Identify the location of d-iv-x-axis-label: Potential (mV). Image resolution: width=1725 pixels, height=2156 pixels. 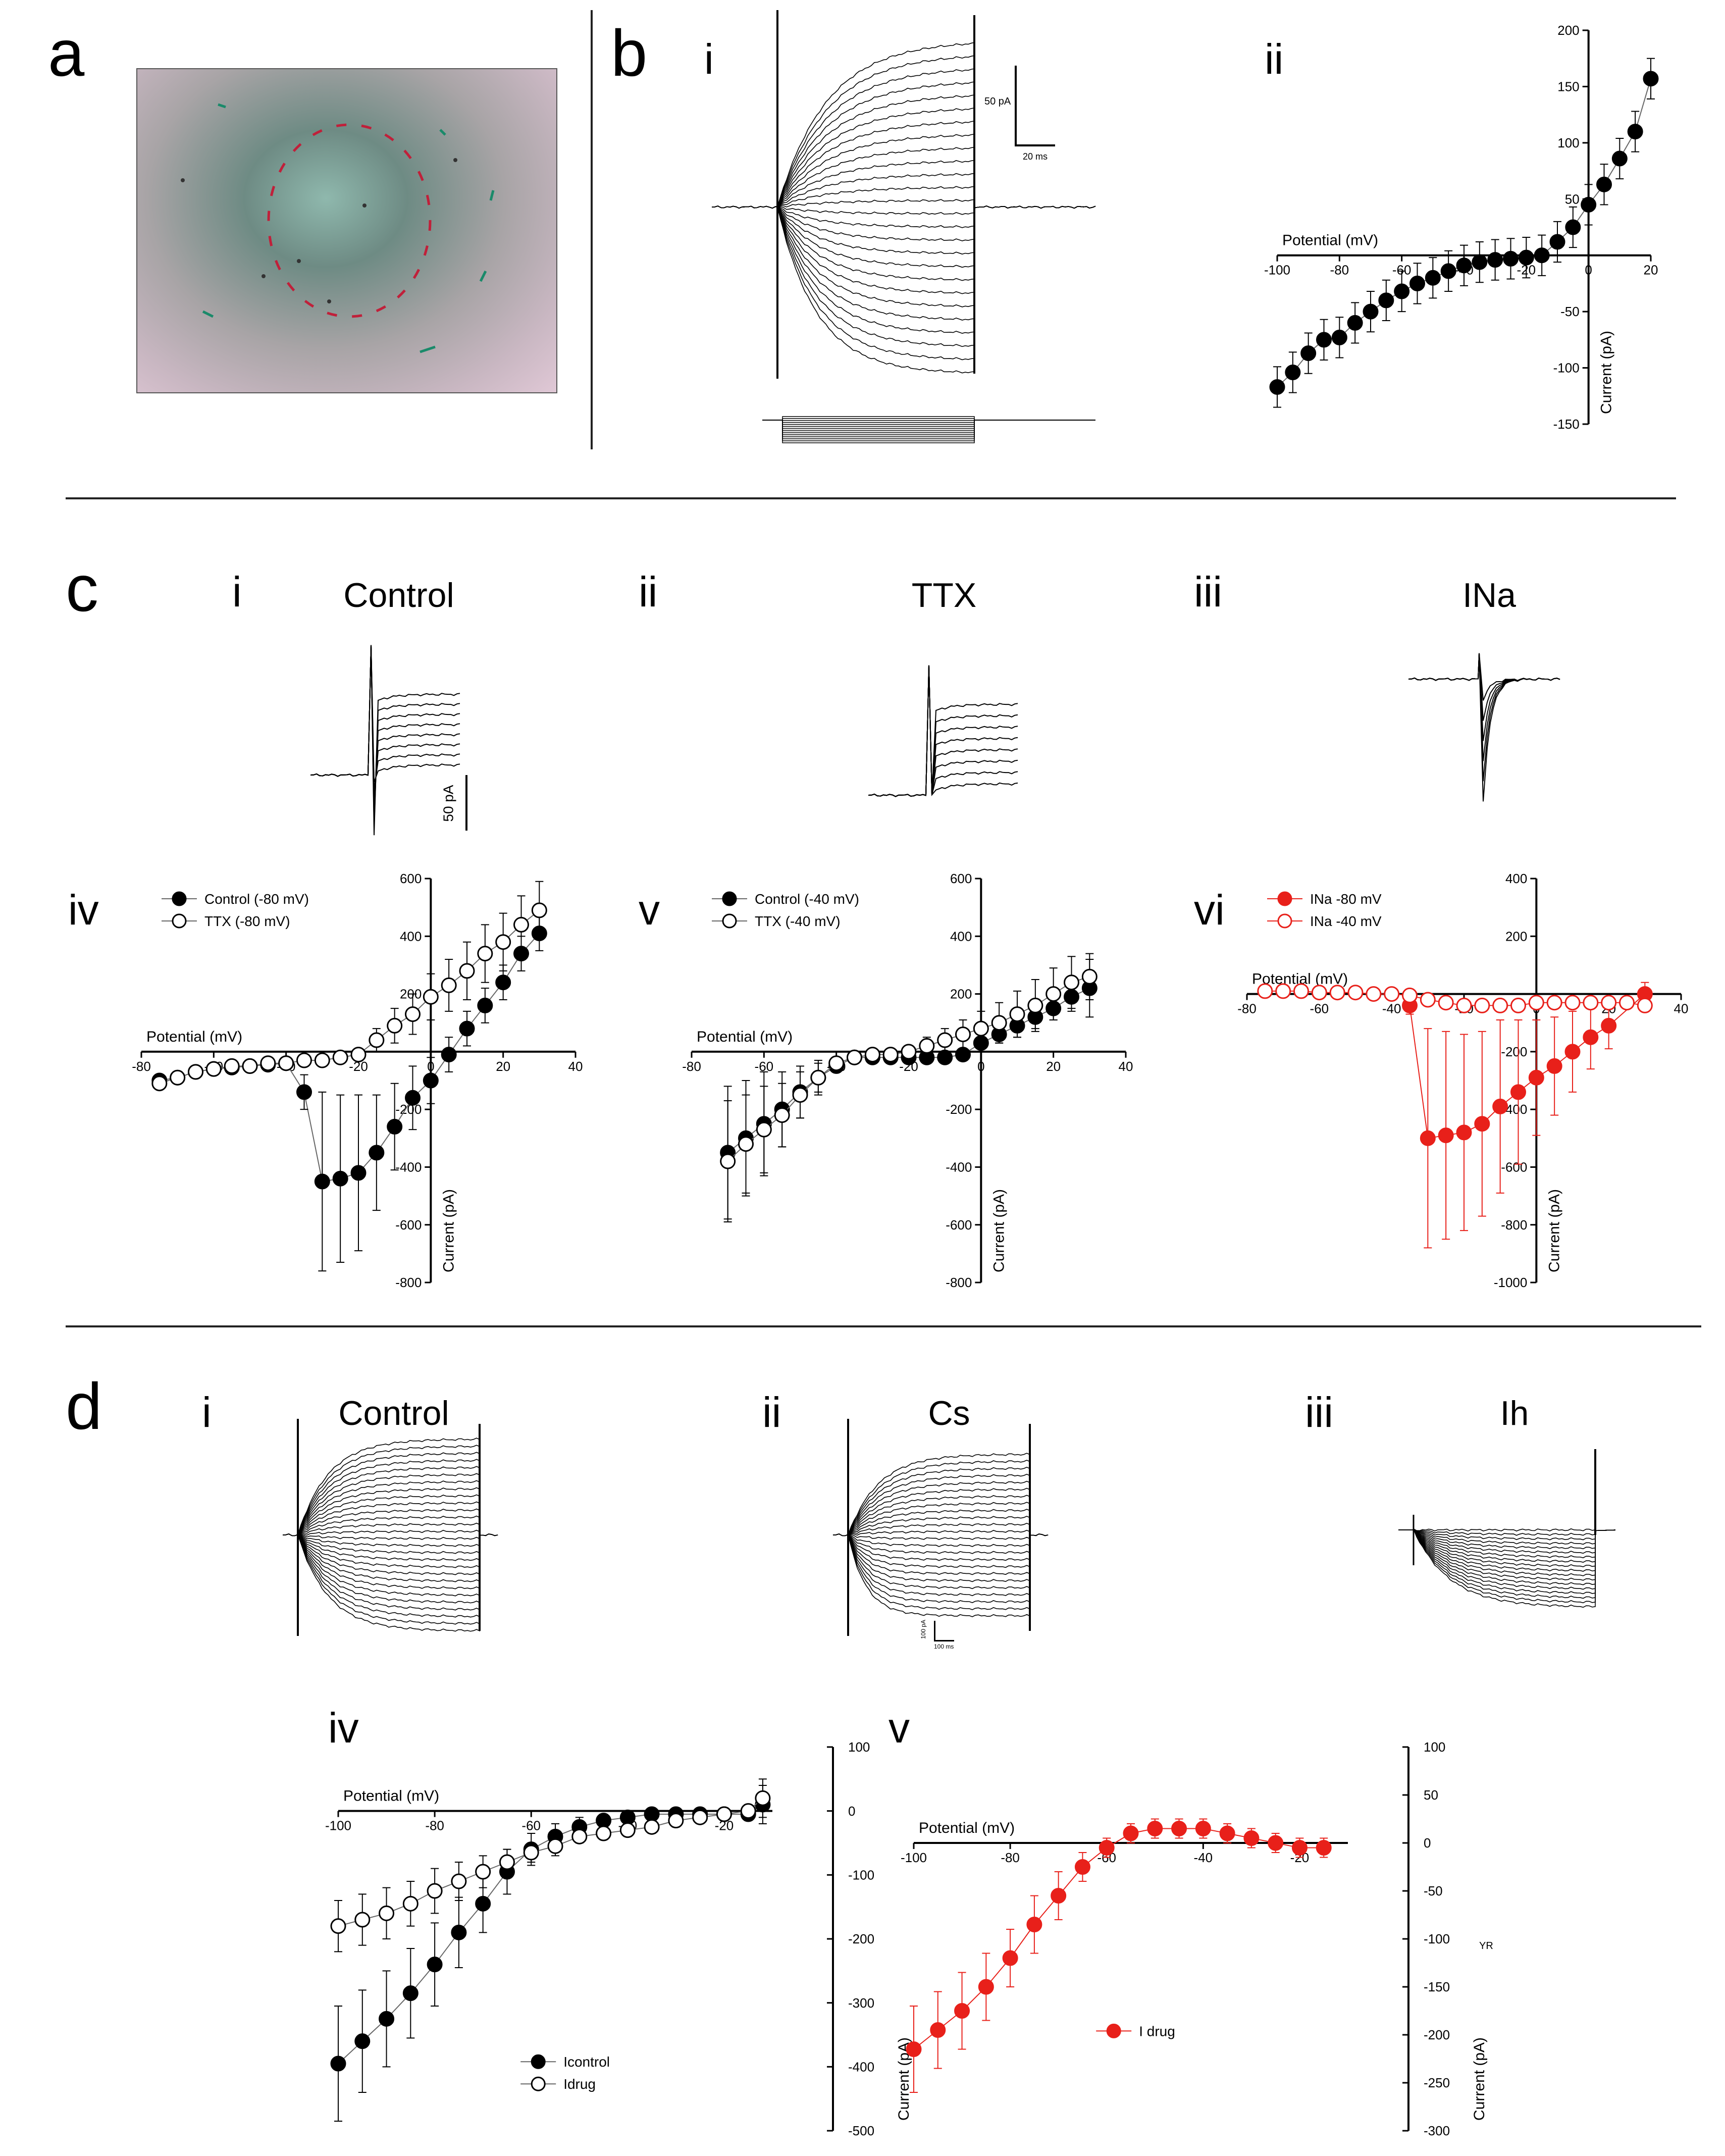
(391, 1797).